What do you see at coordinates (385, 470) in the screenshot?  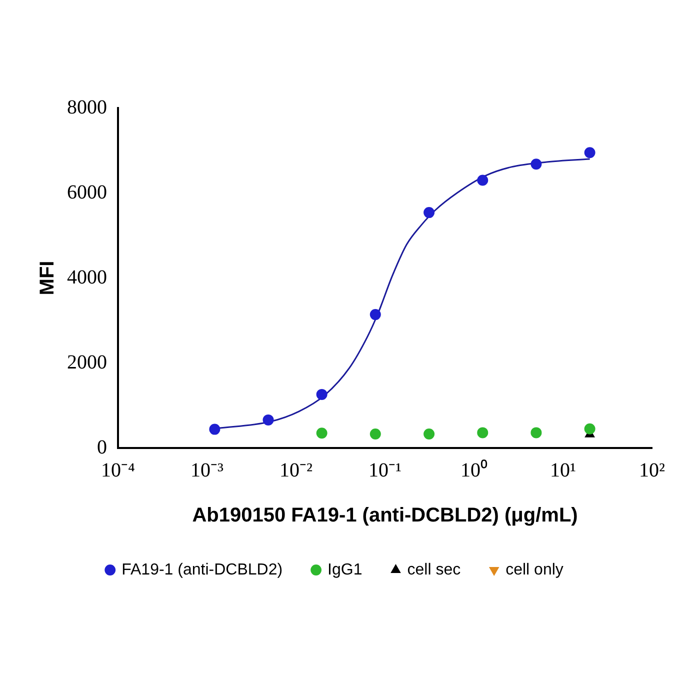 I see `x-tick-label: 10⁻¹` at bounding box center [385, 470].